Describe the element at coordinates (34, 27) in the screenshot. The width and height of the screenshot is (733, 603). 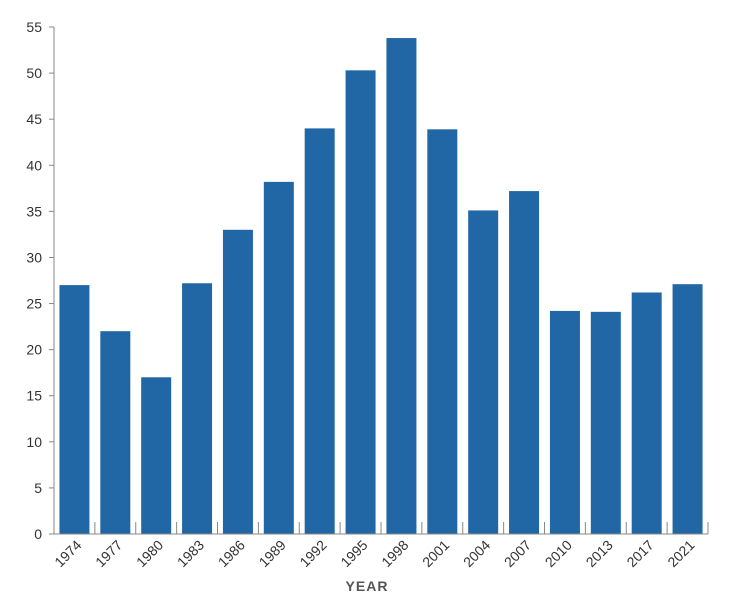
I see `y-tick-label: 55` at that location.